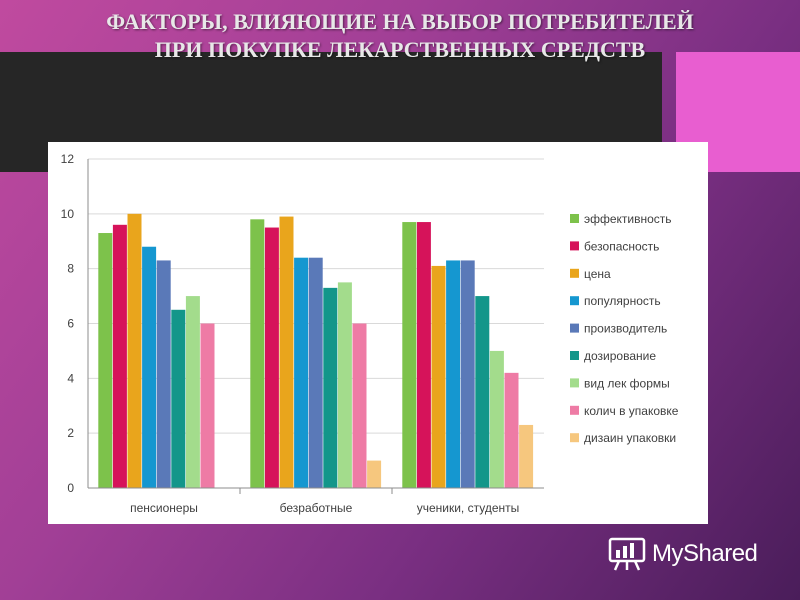 The image size is (800, 600). What do you see at coordinates (630, 438) in the screenshot?
I see `legend-label: дизаин упаковки` at bounding box center [630, 438].